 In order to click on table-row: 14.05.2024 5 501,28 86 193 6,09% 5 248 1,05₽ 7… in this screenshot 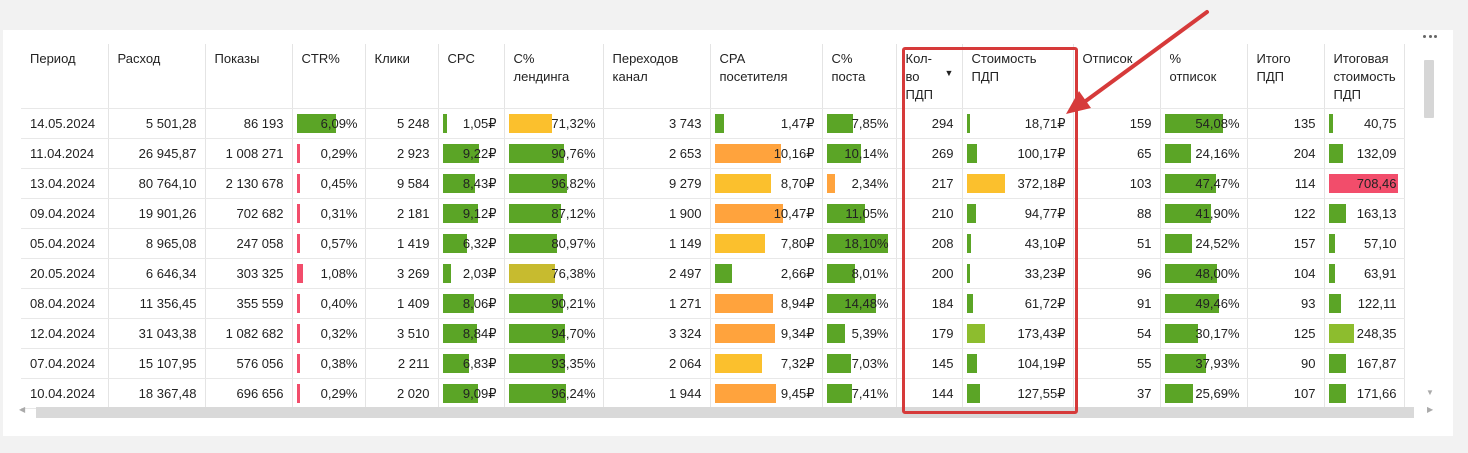, I will do `click(713, 123)`.